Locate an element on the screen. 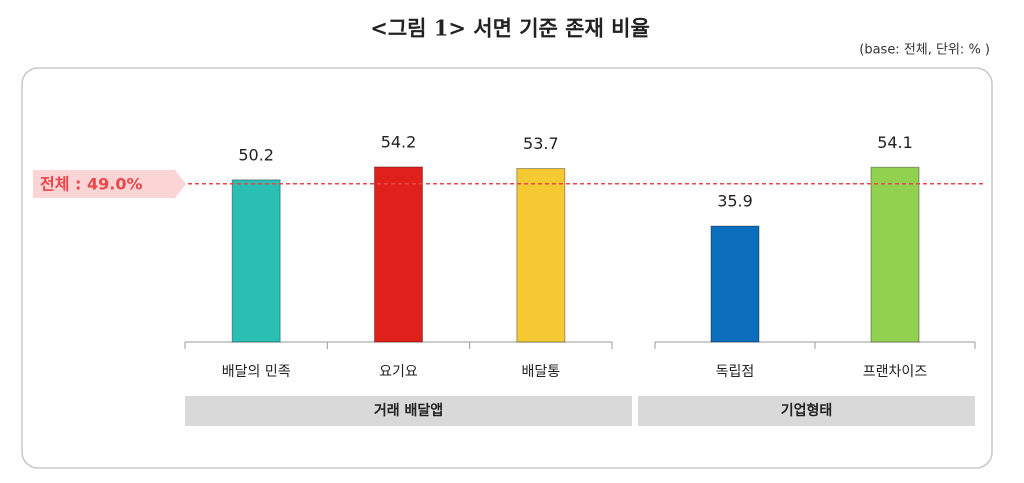 The width and height of the screenshot is (1024, 483). chart-subtitle: (base: 전체, 단위: % ) is located at coordinates (924, 50).